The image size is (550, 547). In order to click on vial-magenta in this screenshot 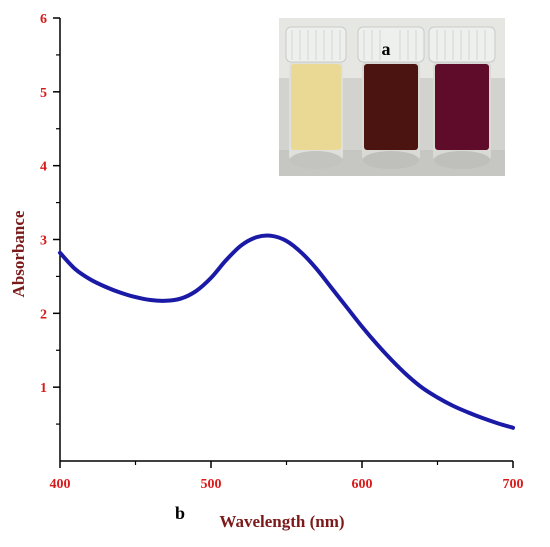, I will do `click(462, 97)`.